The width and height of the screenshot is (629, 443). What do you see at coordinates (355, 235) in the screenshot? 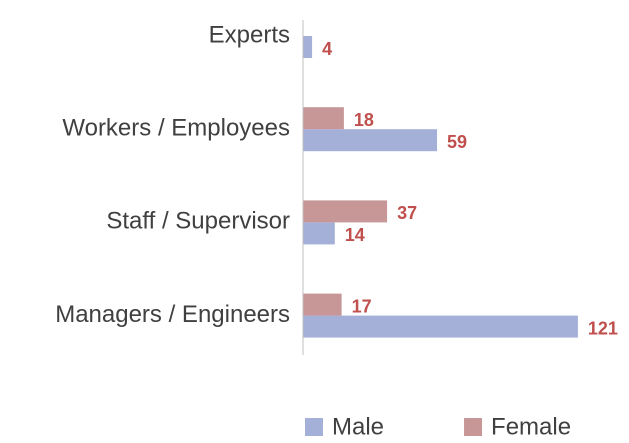
I see `value-label: 14` at bounding box center [355, 235].